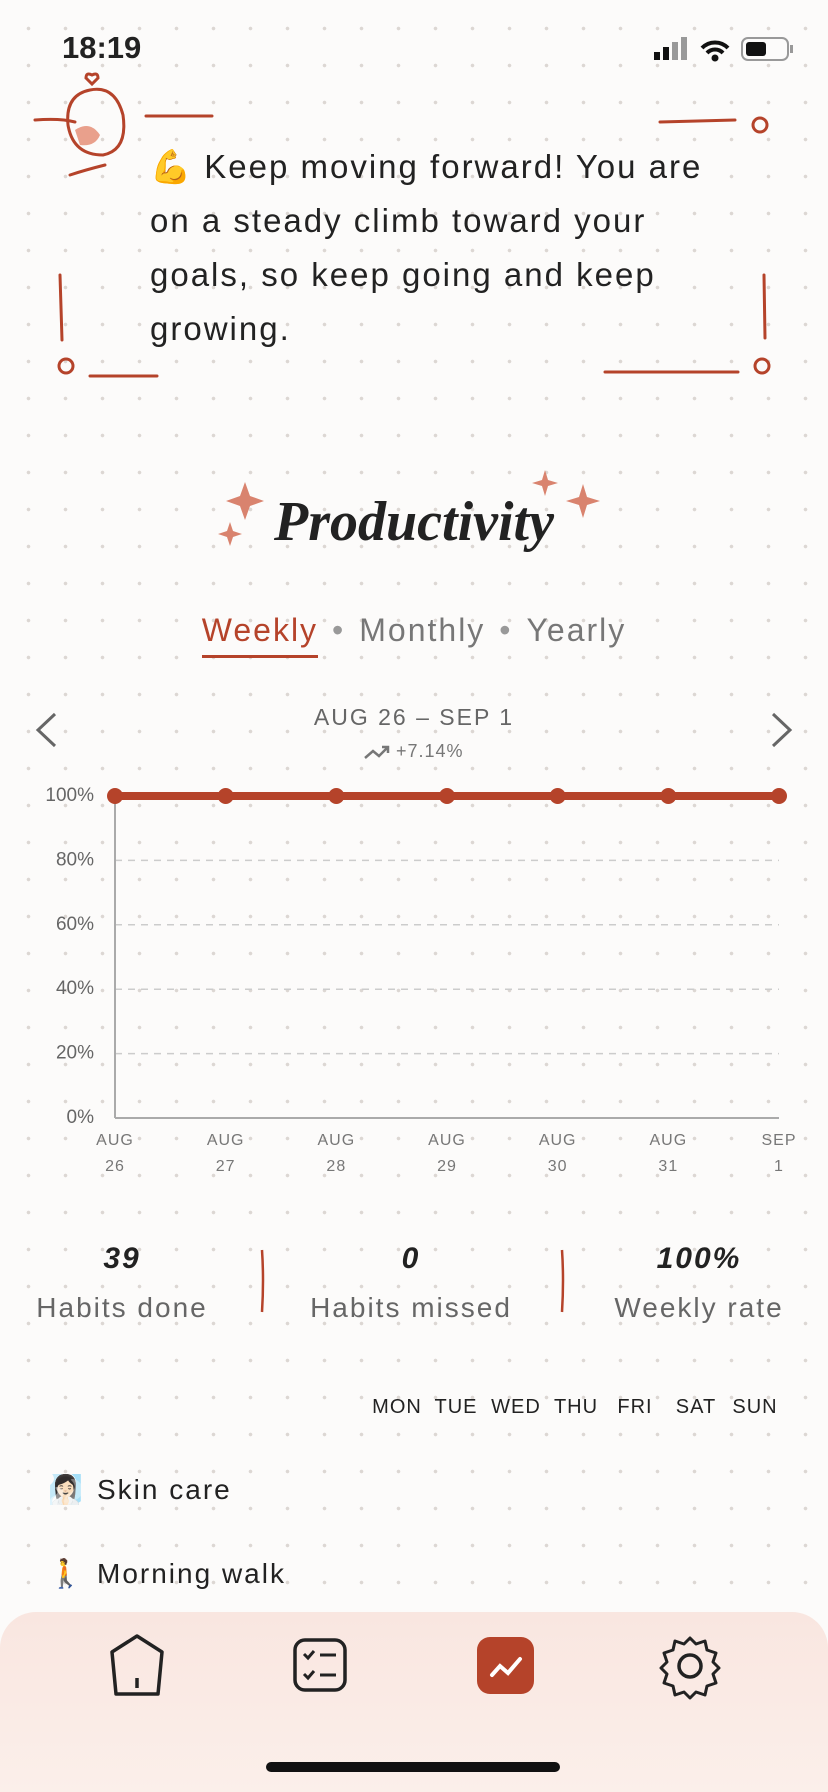 The width and height of the screenshot is (828, 1792). What do you see at coordinates (75, 988) in the screenshot?
I see `y-tick-label: 40%` at bounding box center [75, 988].